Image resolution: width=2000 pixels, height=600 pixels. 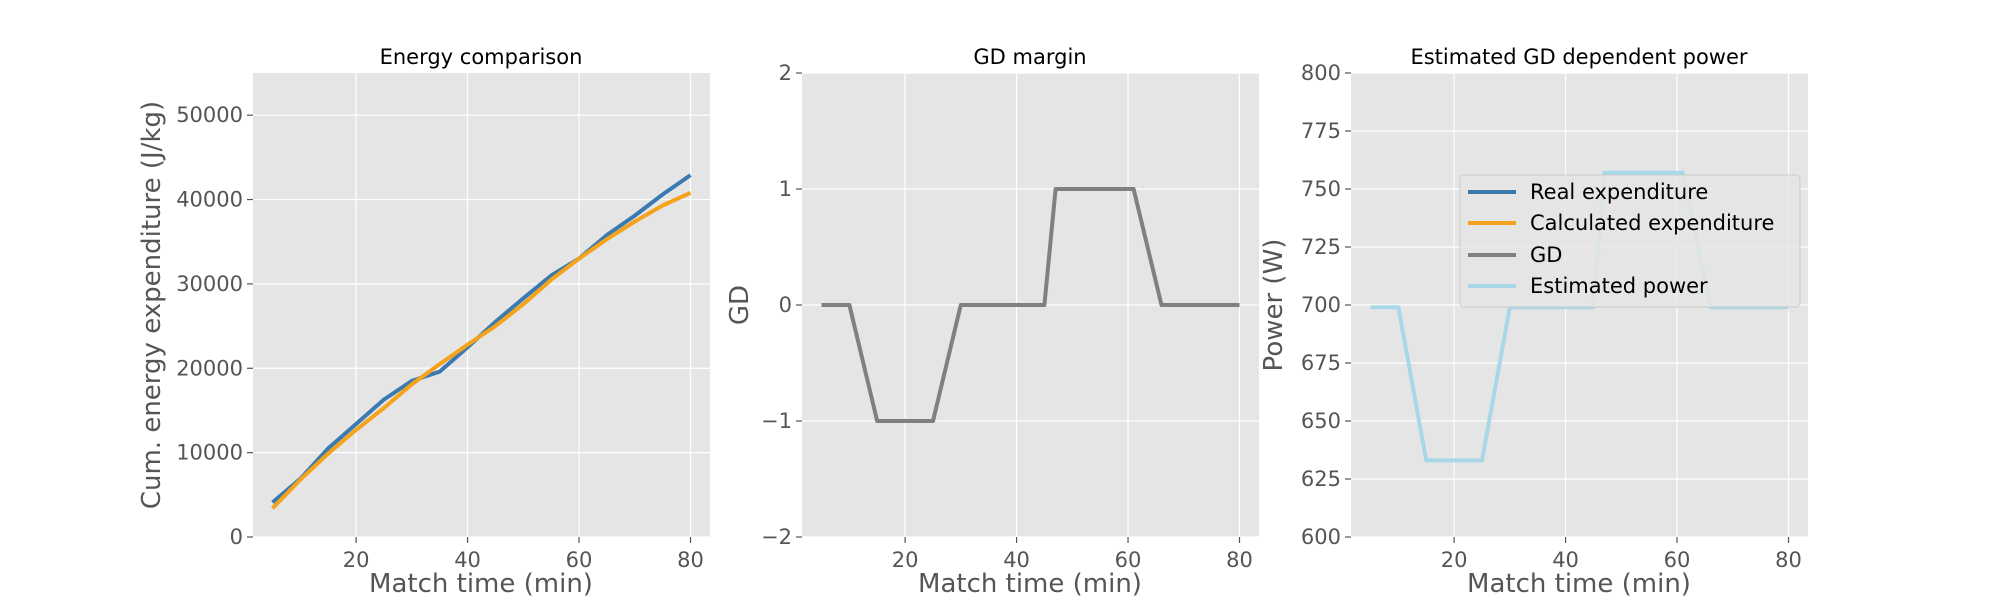 What do you see at coordinates (1321, 537) in the screenshot?
I see `y-tick-label: 600` at bounding box center [1321, 537].